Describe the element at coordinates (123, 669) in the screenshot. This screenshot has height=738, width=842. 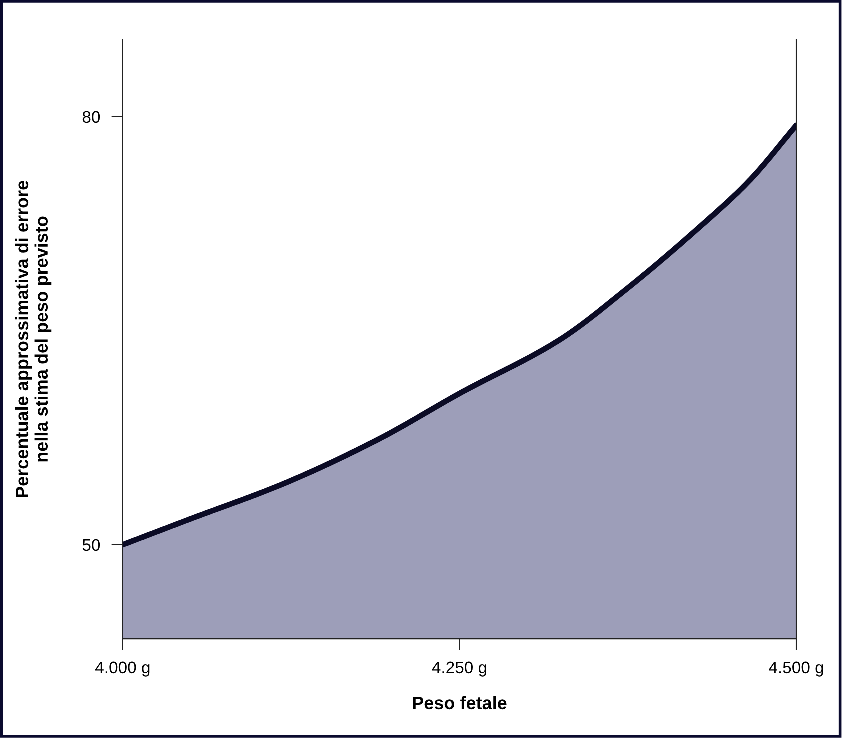
I see `x-tick-label: 4.000 g` at that location.